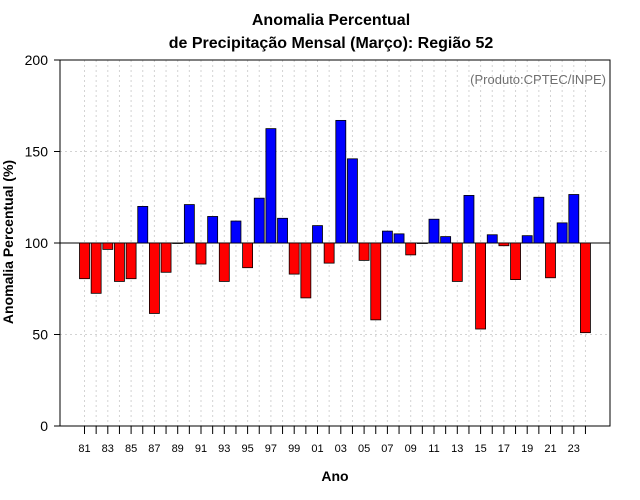 This screenshot has height=500, width=640. Describe the element at coordinates (331, 20) in the screenshot. I see `chart-title-line-1: Anomalia Percentual` at that location.